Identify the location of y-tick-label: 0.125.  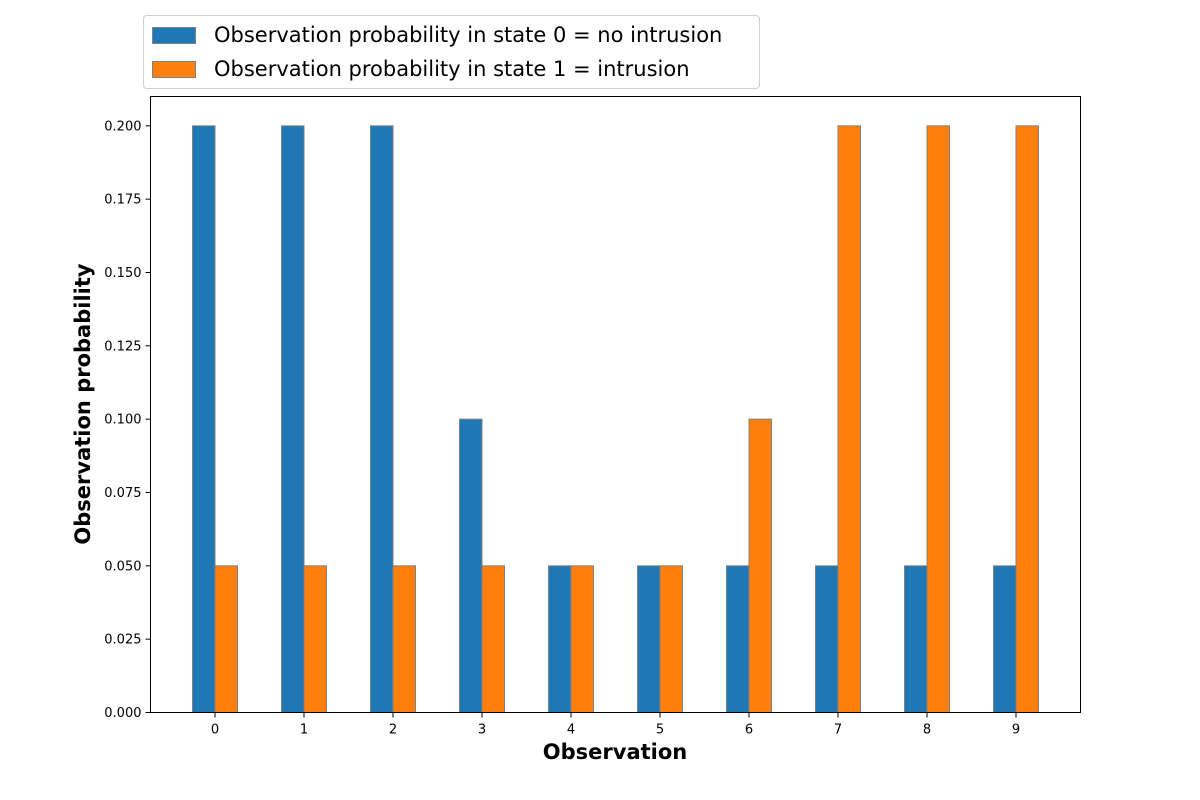
(122, 346).